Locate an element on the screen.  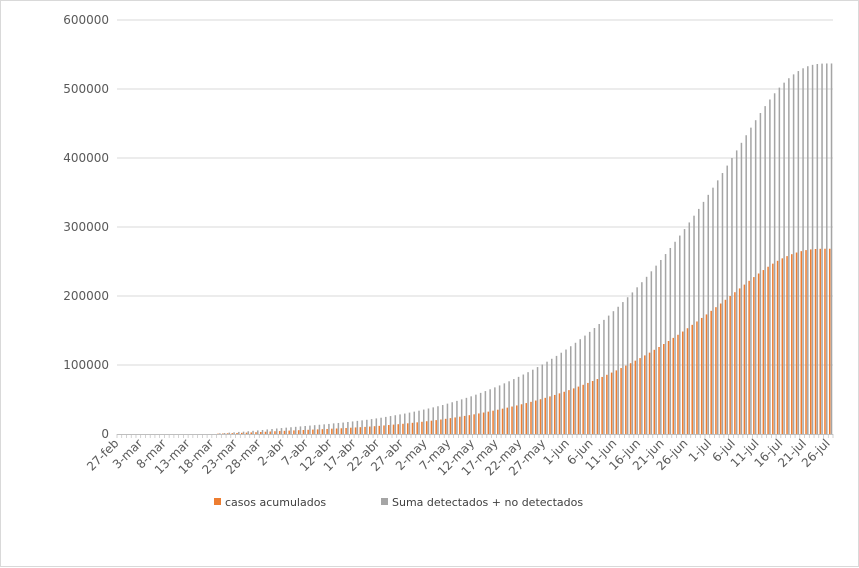
legend-label-suma-detectados: Suma detectados + no detectados is located at coordinates (487, 502).